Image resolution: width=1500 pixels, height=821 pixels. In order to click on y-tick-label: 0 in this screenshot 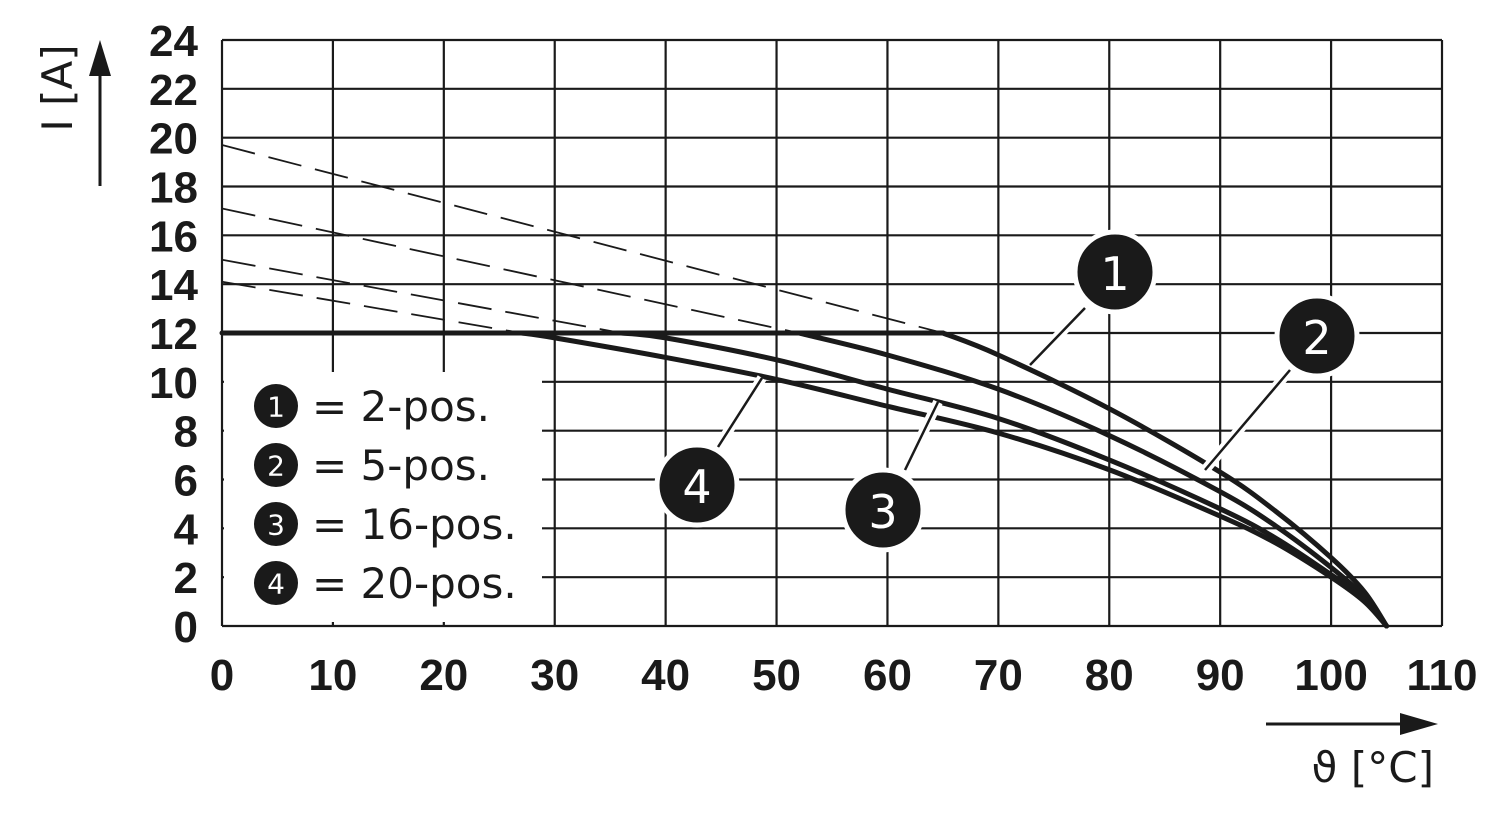, I will do `click(186, 627)`.